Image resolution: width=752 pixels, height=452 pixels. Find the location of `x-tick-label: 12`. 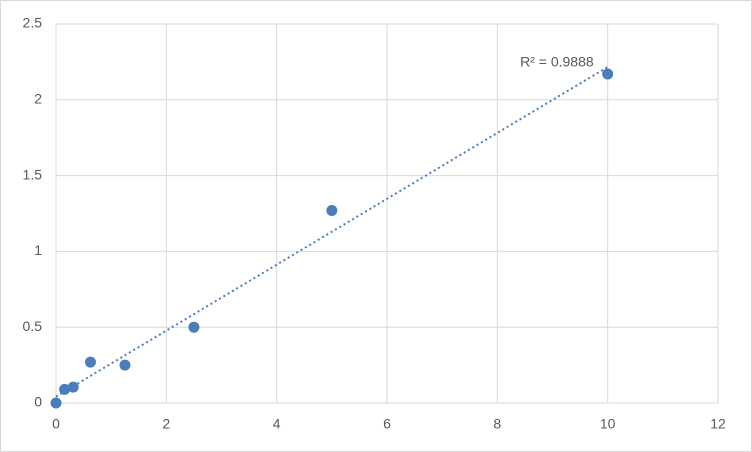

x-tick-label: 12 is located at coordinates (718, 424).